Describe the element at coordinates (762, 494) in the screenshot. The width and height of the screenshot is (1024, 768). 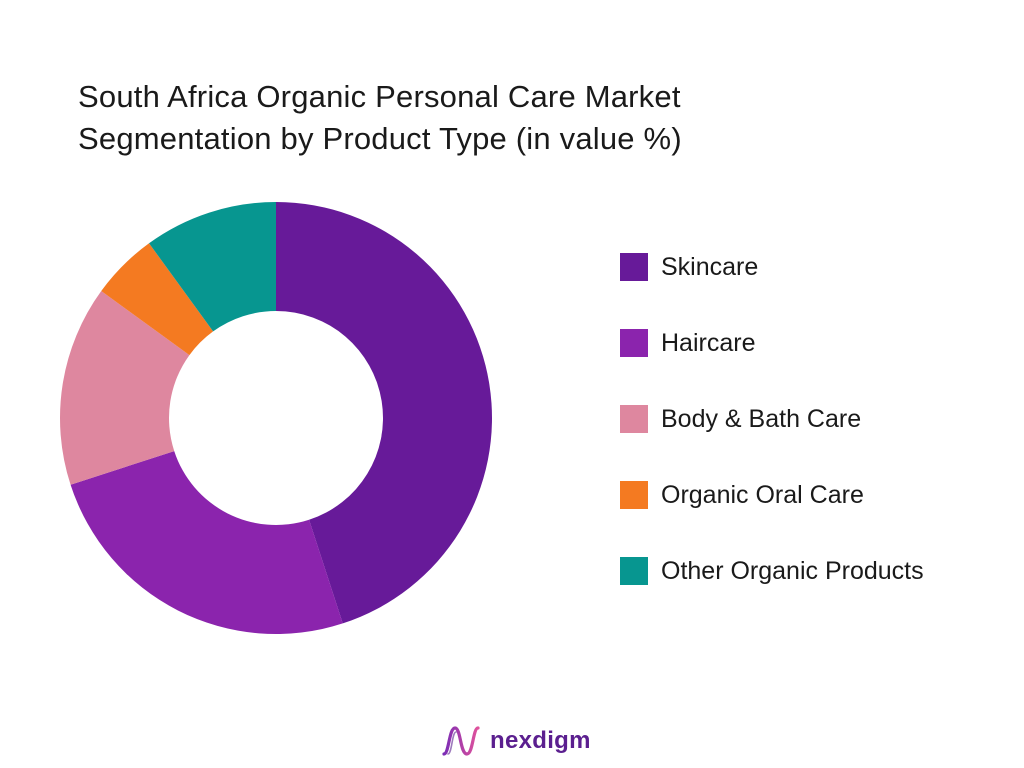
I see `legend-label-organic-oral-care: Organic Oral Care` at that location.